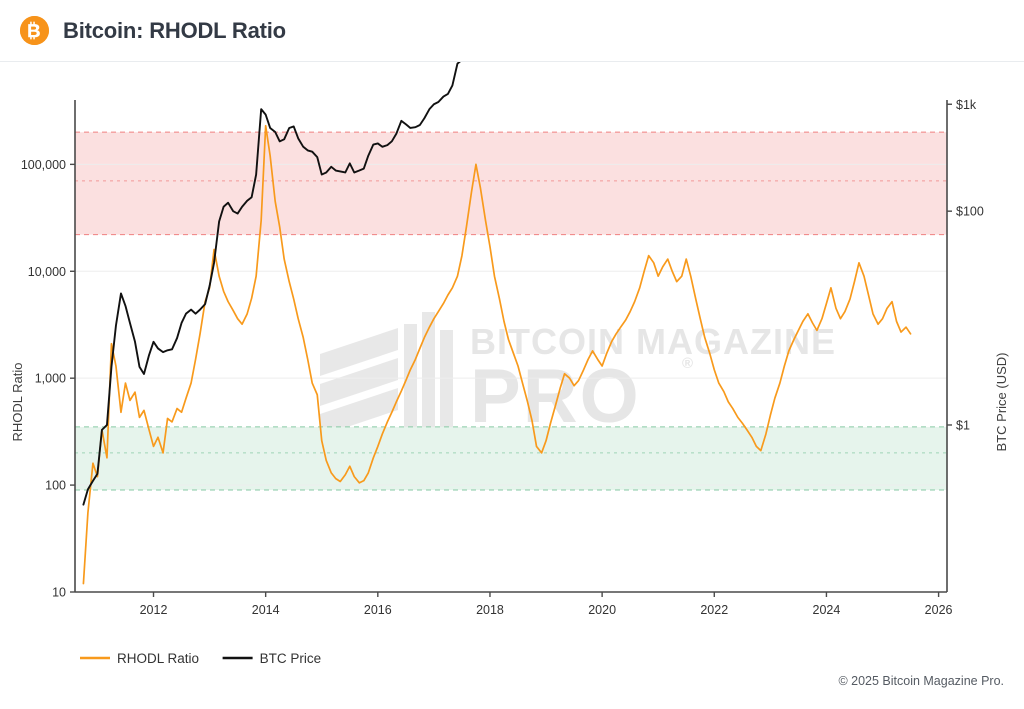 Image resolution: width=1024 pixels, height=709 pixels. I want to click on page-title: Bitcoin: RHODL Ratio, so click(174, 30).